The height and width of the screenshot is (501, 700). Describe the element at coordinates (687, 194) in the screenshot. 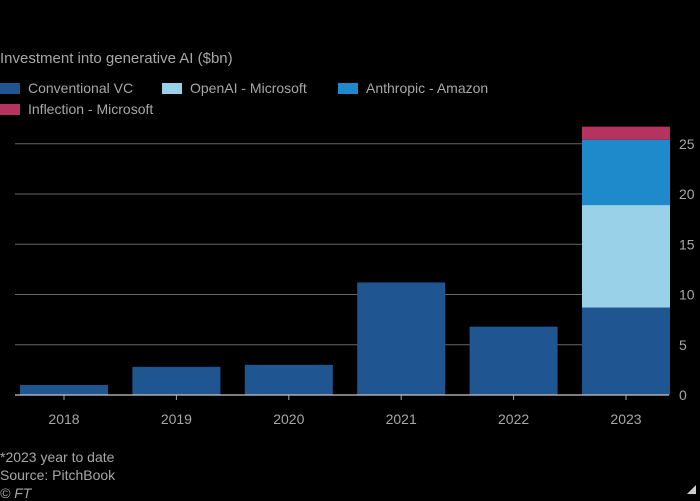

I see `y-tick-label-20: 20` at that location.